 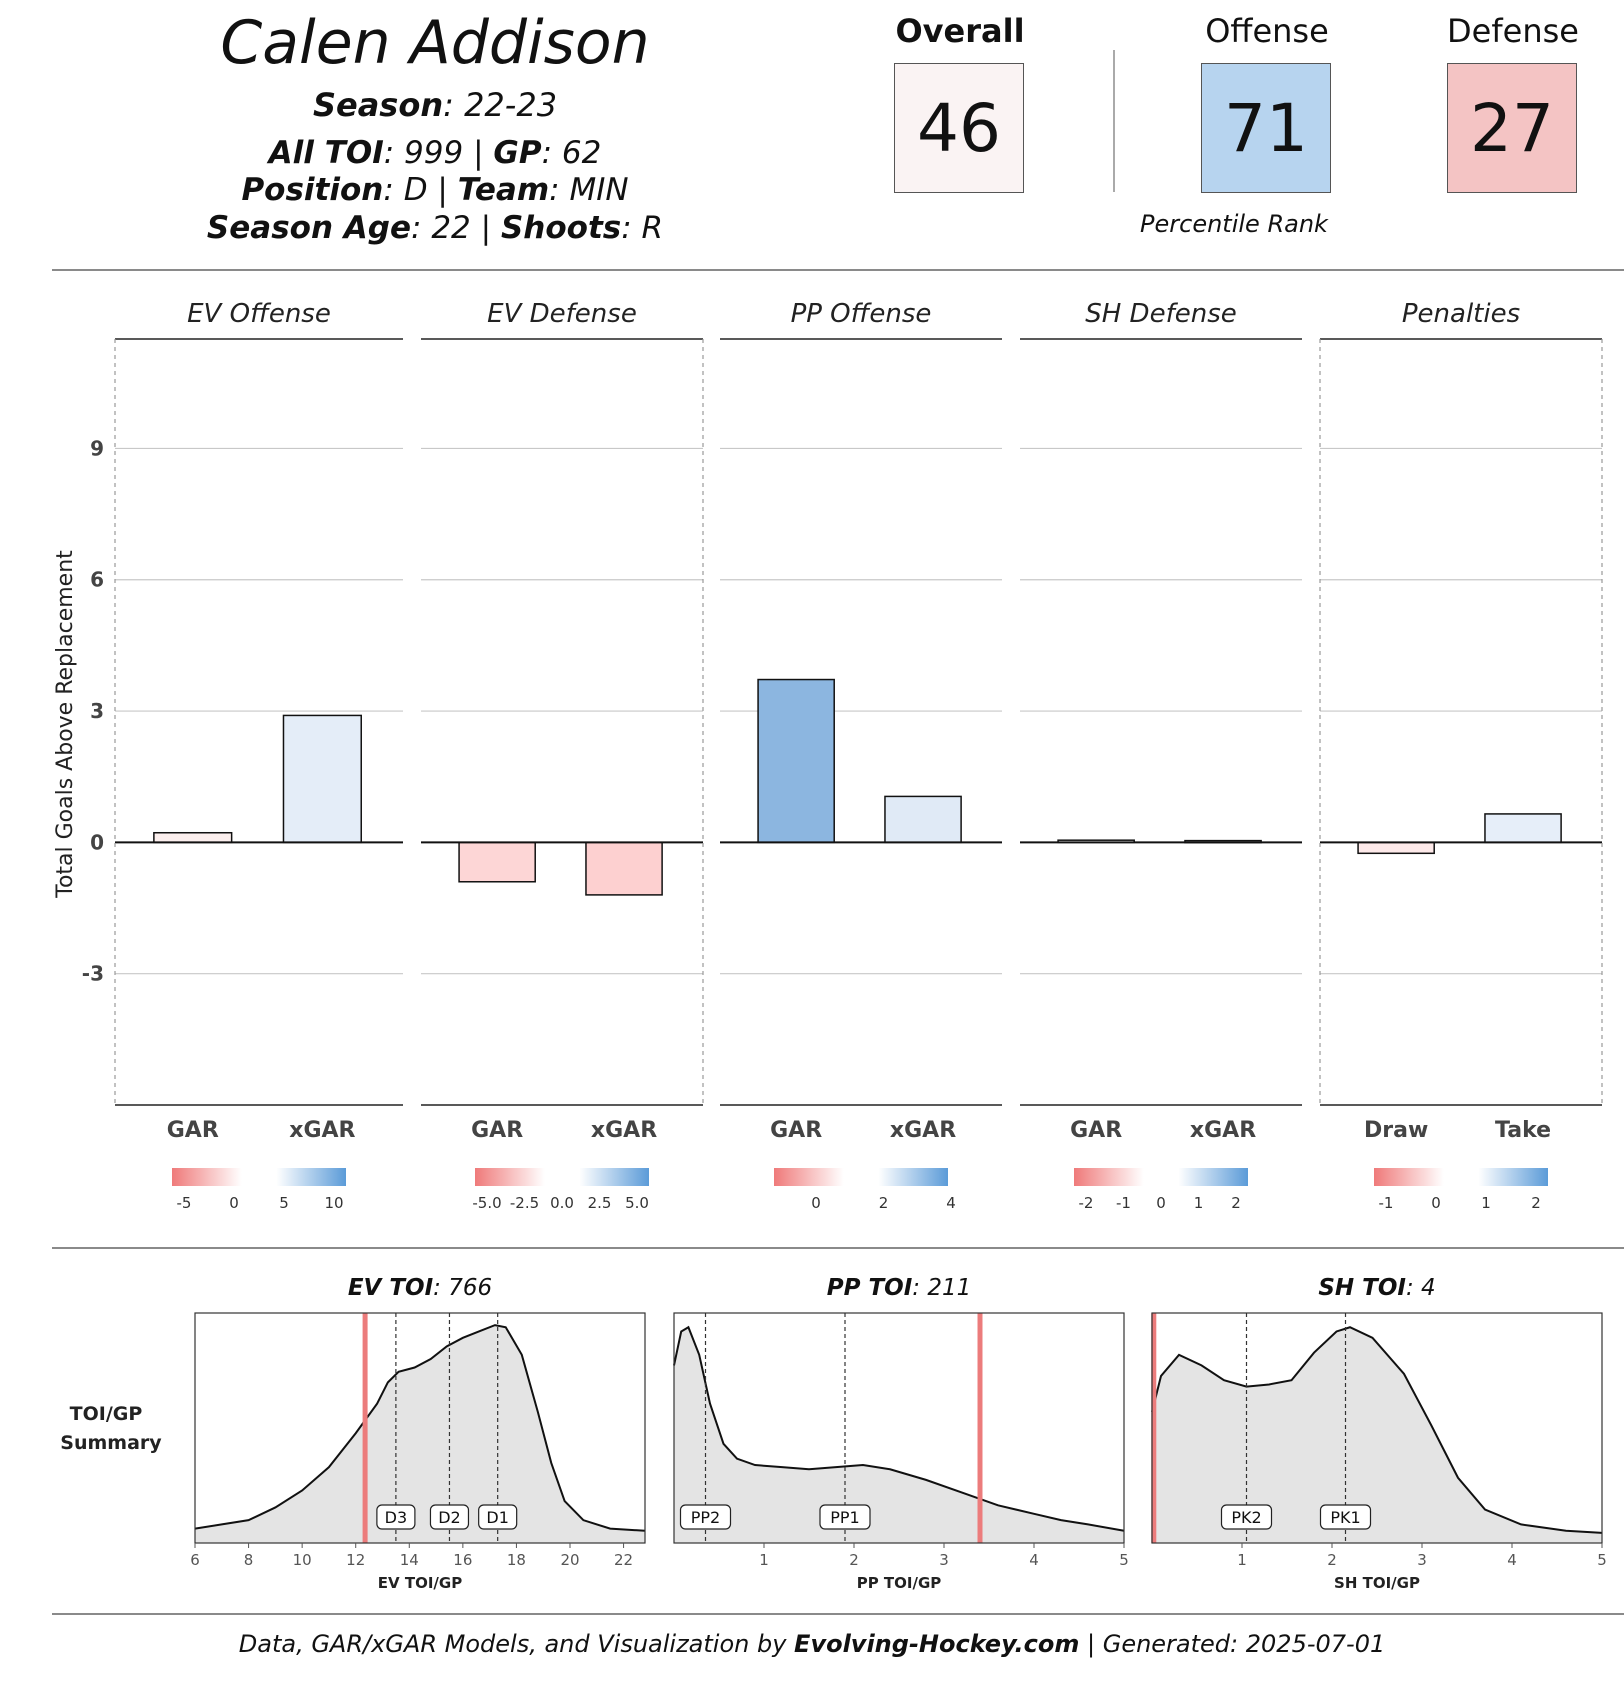 What do you see at coordinates (93, 974) in the screenshot?
I see `y-tick-label: -3` at bounding box center [93, 974].